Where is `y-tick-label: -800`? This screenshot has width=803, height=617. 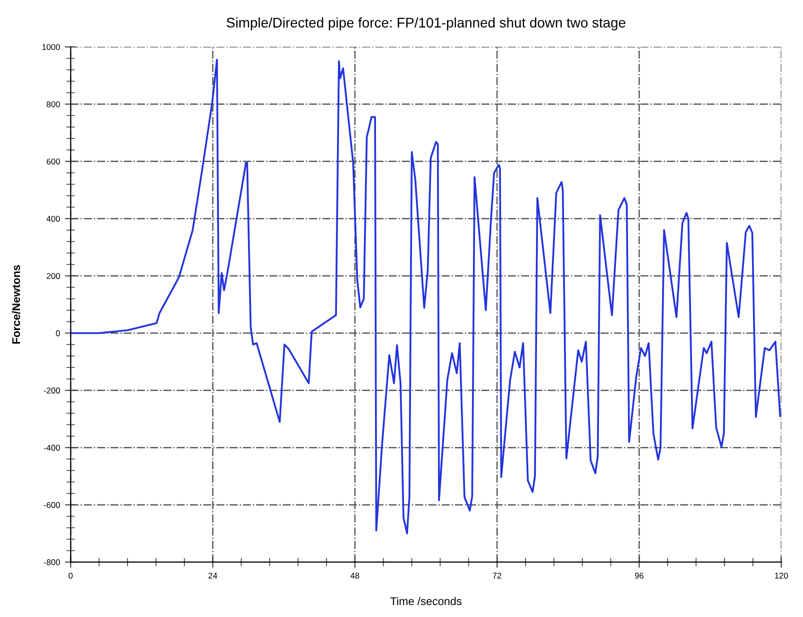 y-tick-label: -800 is located at coordinates (52, 562).